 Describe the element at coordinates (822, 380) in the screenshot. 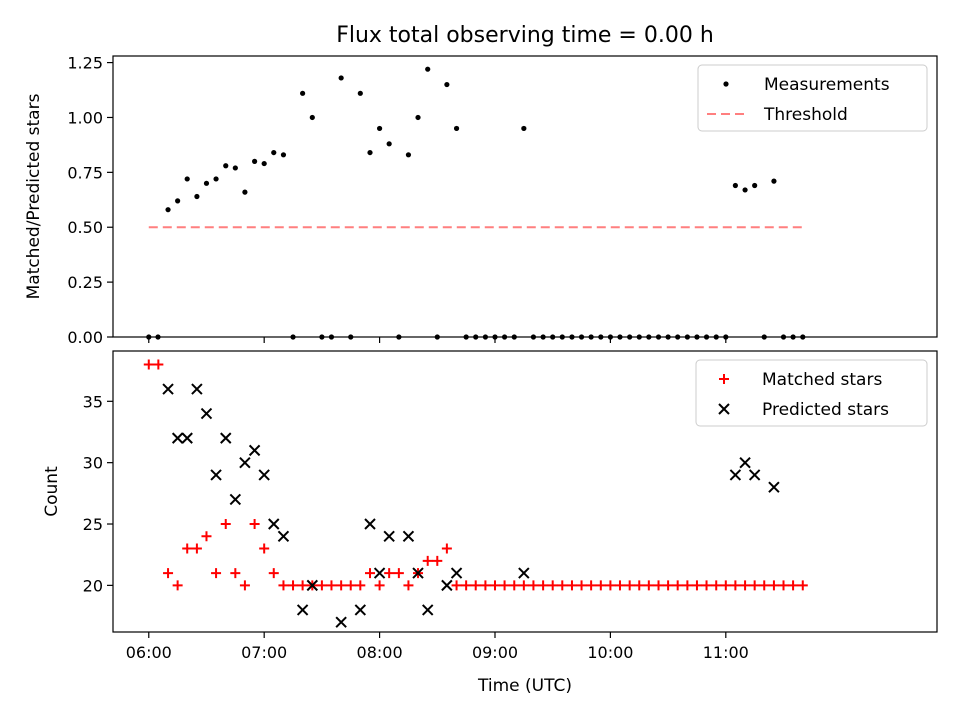

I see `legend-label: Matched stars` at that location.